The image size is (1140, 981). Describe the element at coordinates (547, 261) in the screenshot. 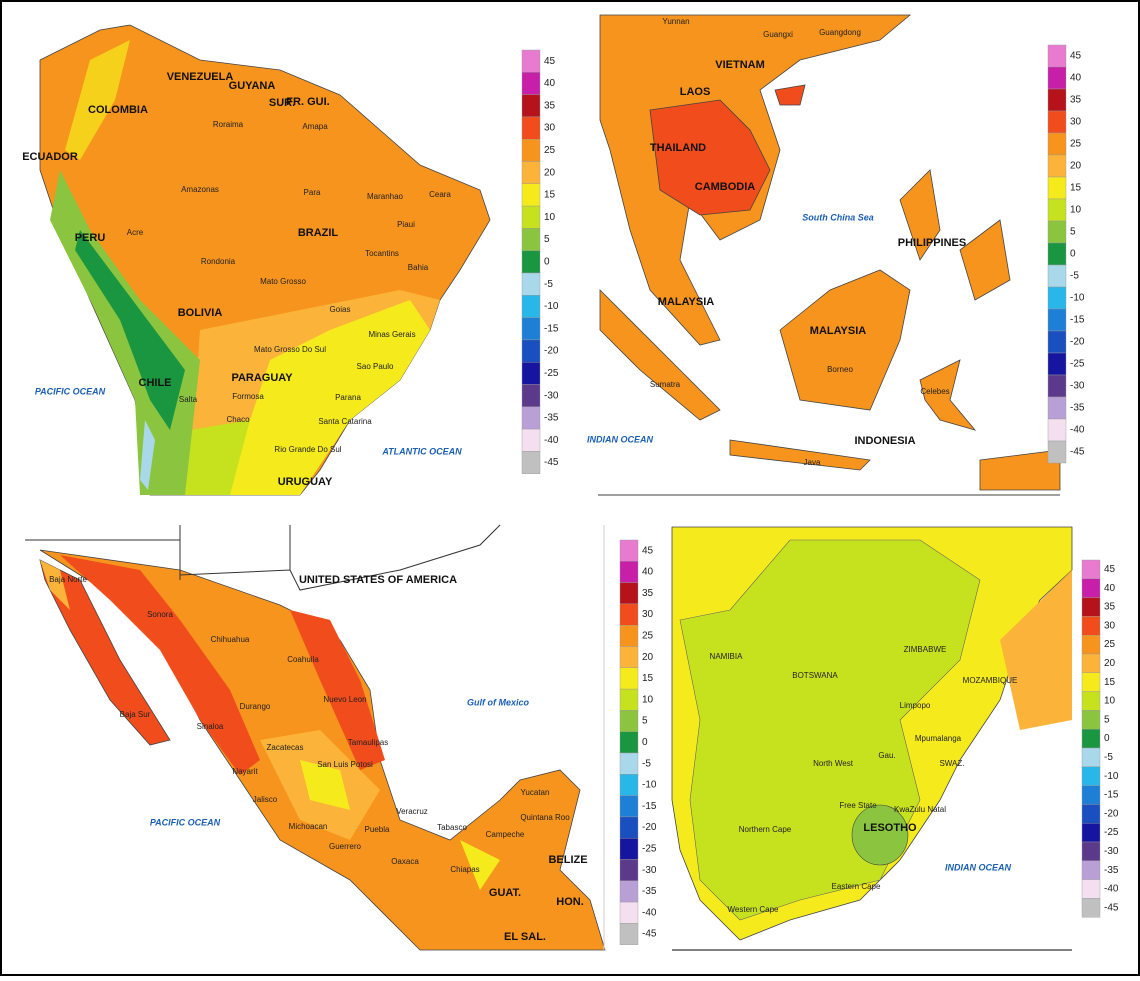

I see `legend-label: 0` at that location.